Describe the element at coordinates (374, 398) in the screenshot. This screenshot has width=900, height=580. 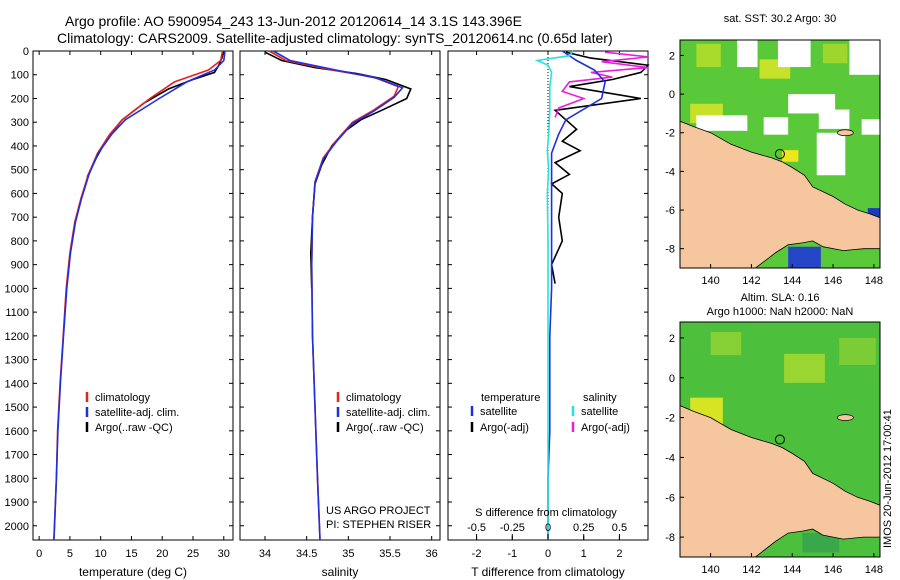
I see `sal-legend-label: climatology` at that location.